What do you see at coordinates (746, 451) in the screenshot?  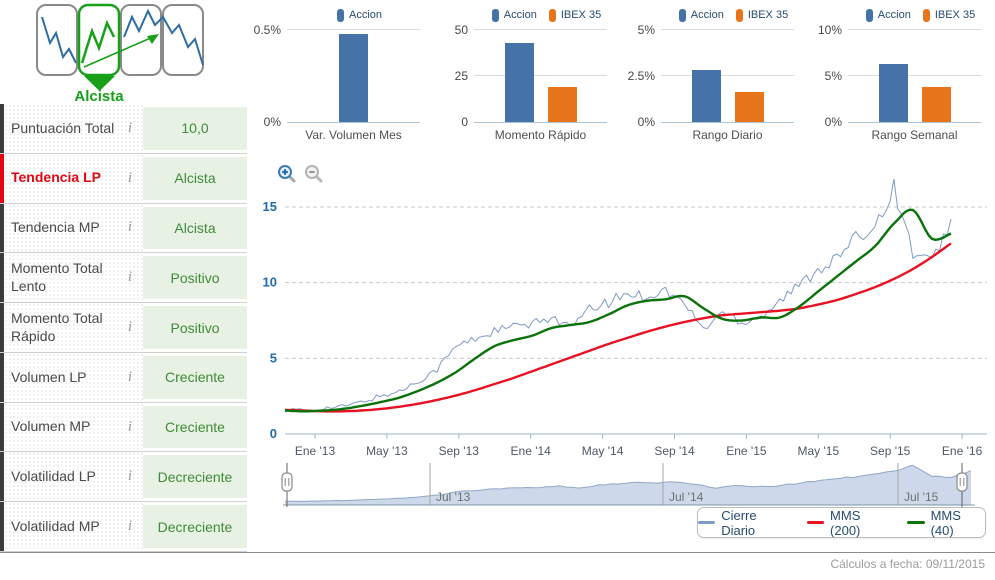 I see `x-axis-label: Ene '15` at bounding box center [746, 451].